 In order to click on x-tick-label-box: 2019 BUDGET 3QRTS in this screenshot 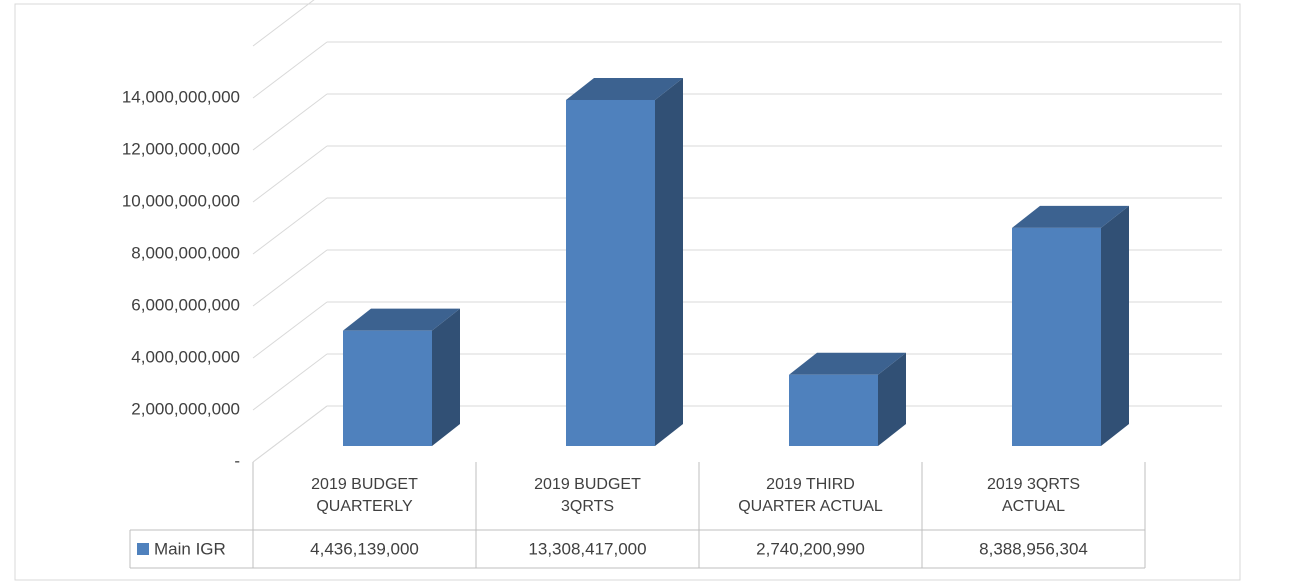, I will do `click(587, 495)`.